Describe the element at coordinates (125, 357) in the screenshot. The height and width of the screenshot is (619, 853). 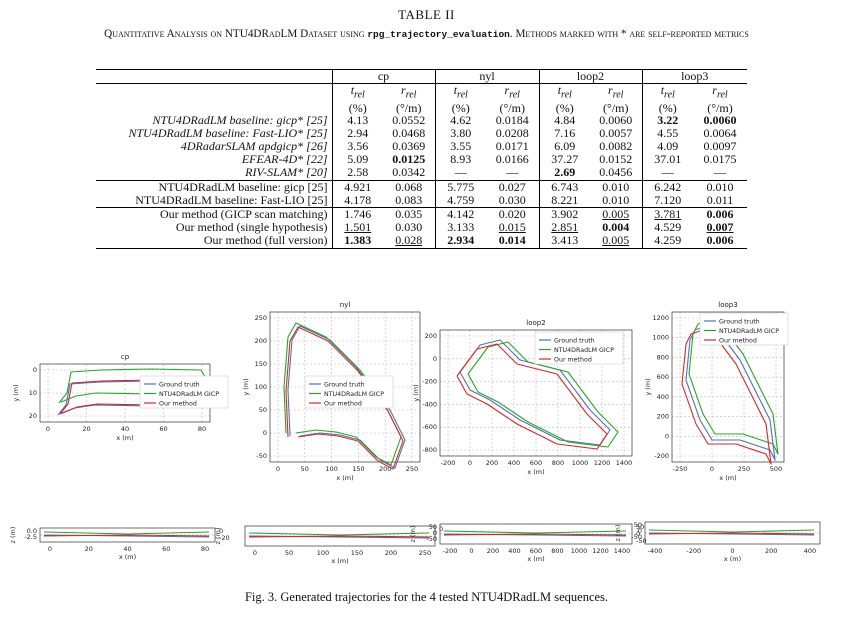
I see `plot-title-cp: cp` at that location.